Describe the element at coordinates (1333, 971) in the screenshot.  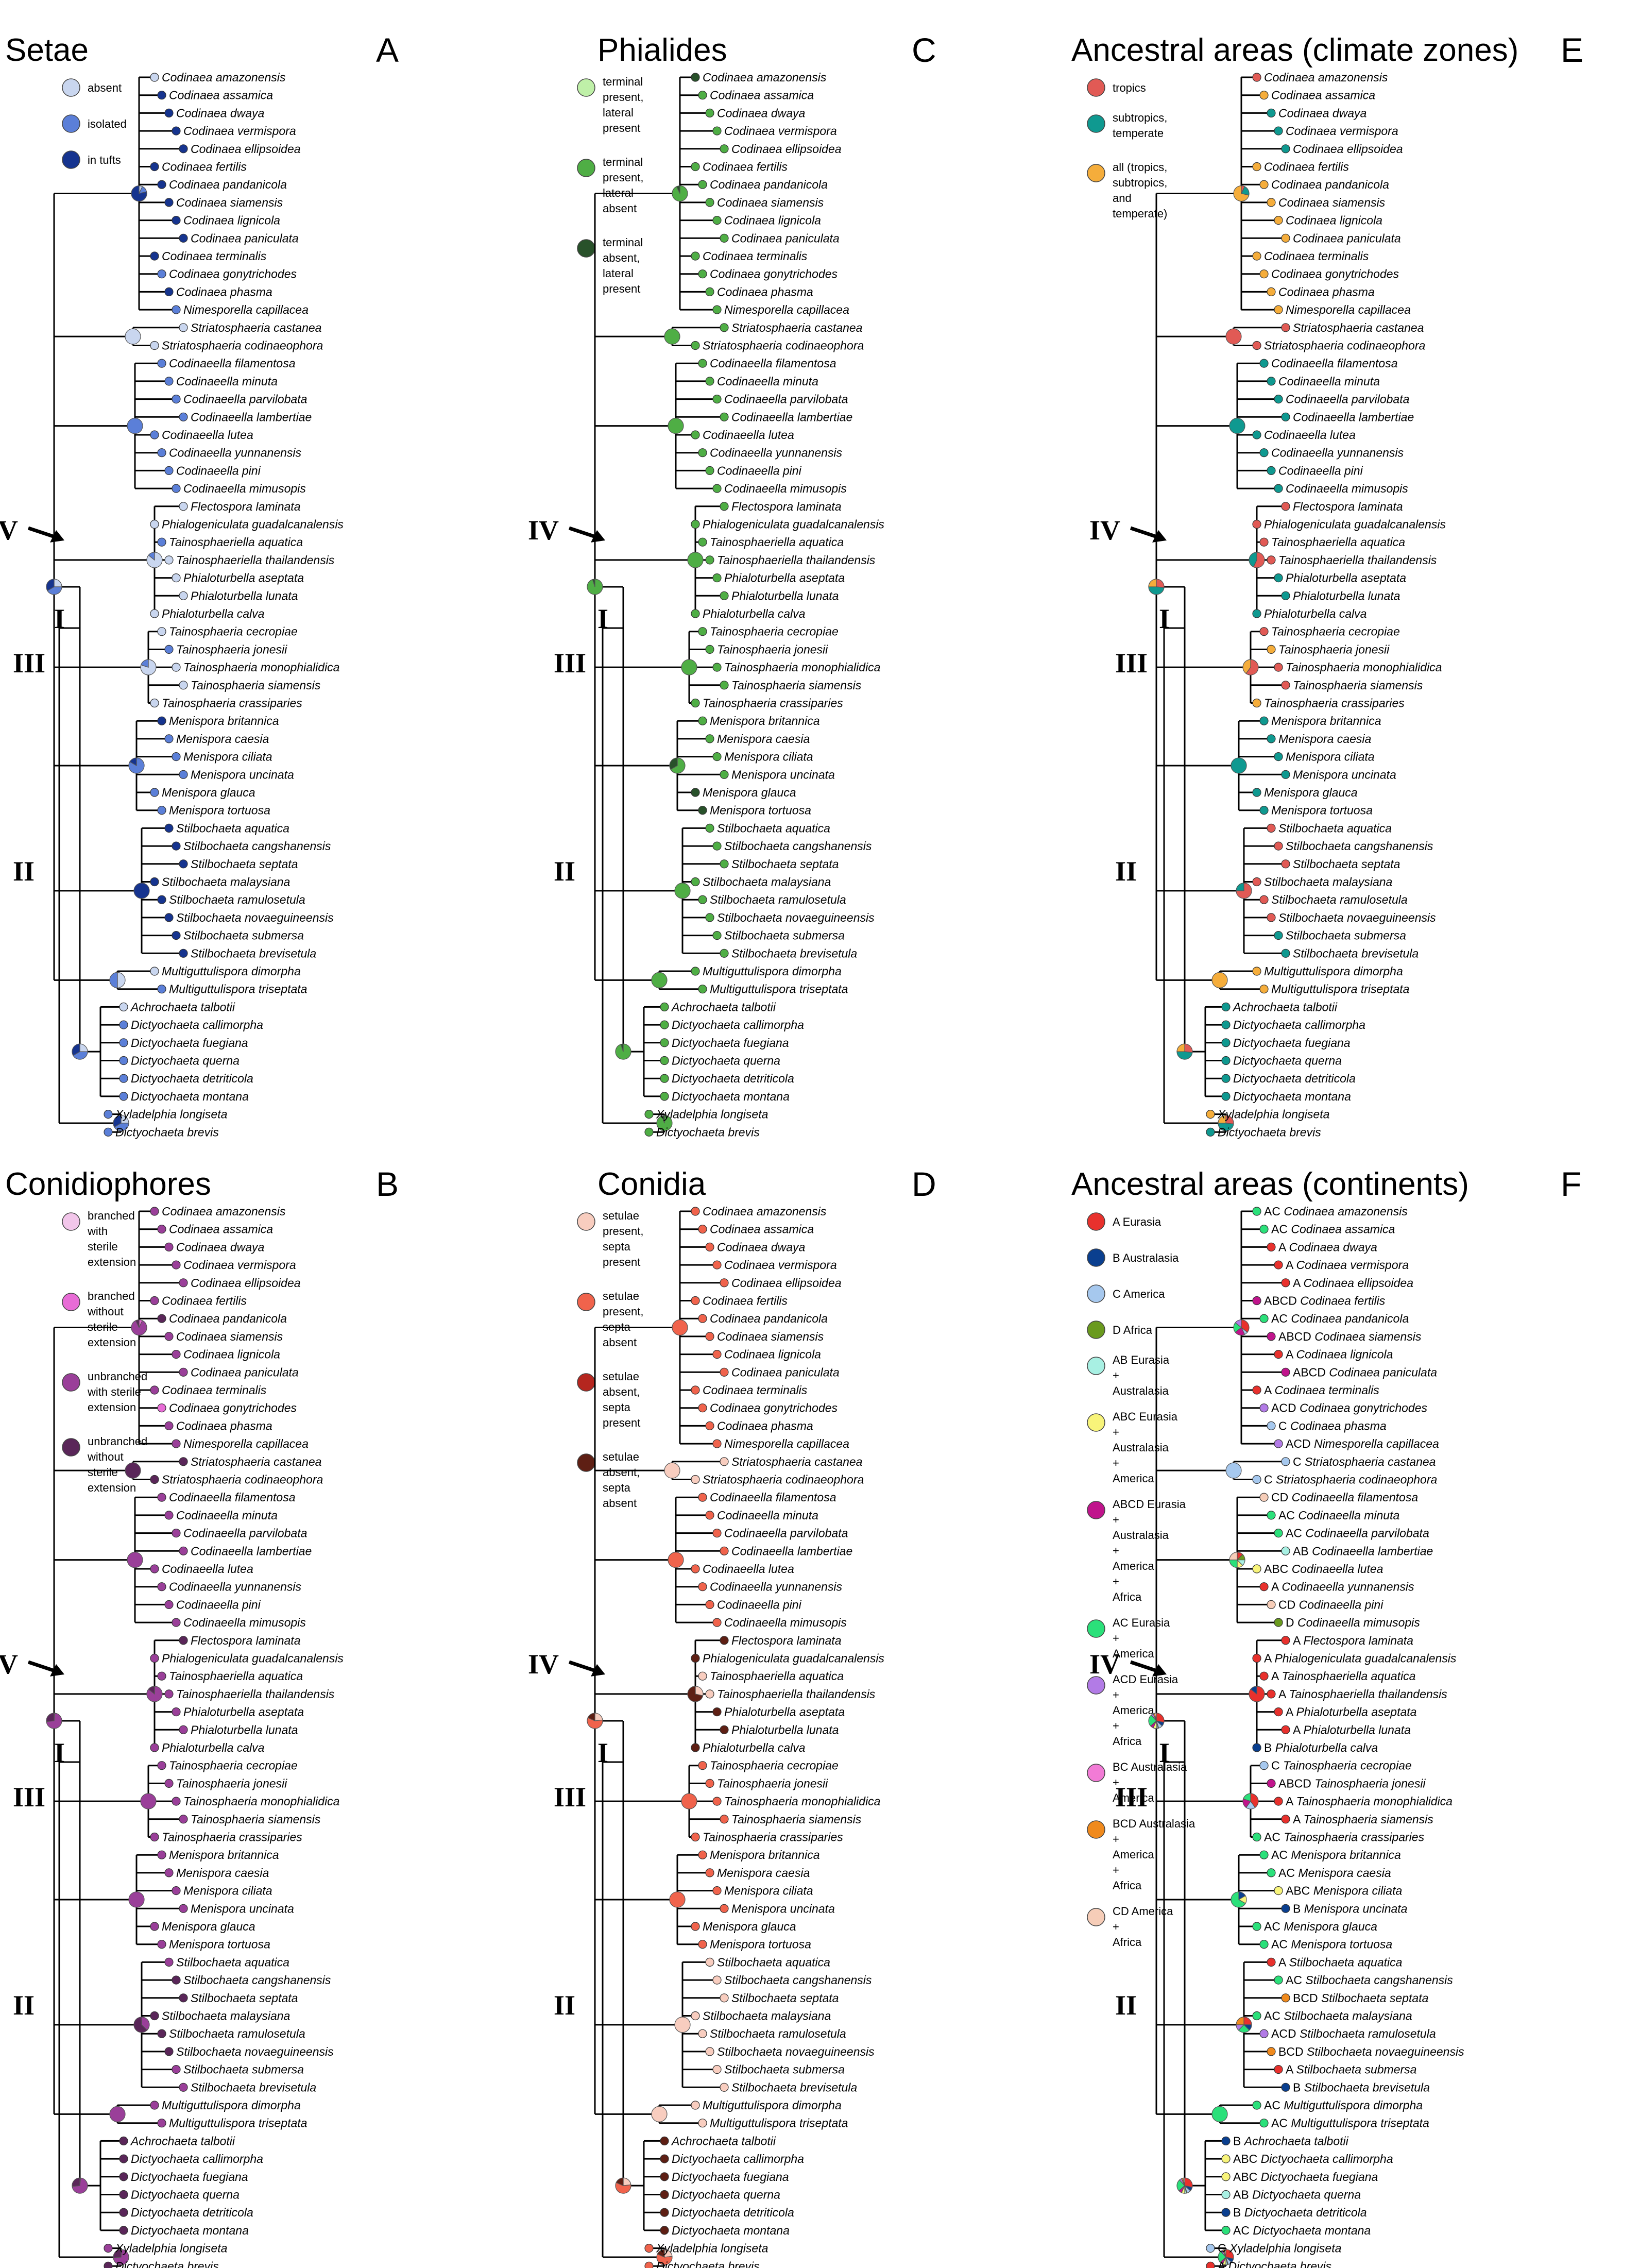
I see `taxon-label: Multiguttulispora dimorpha` at that location.